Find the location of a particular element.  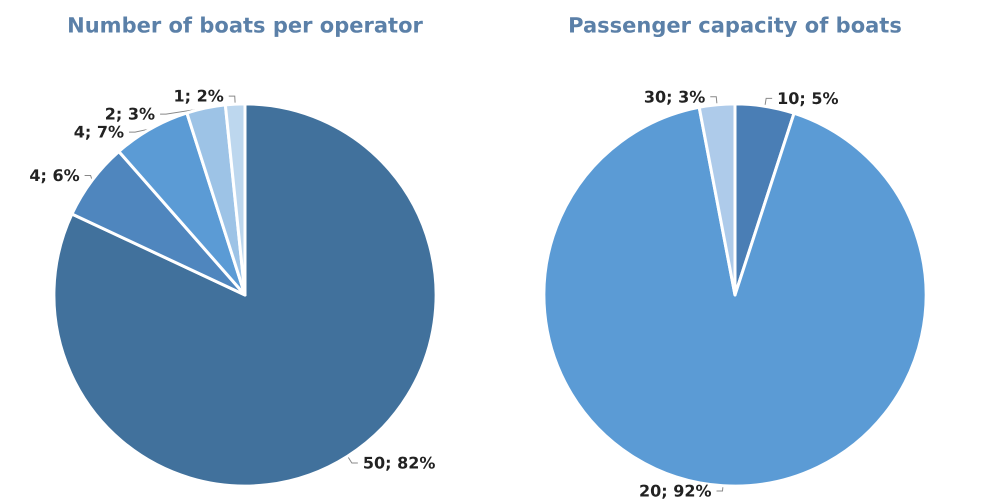

data-label: 4; 7% is located at coordinates (99, 132).